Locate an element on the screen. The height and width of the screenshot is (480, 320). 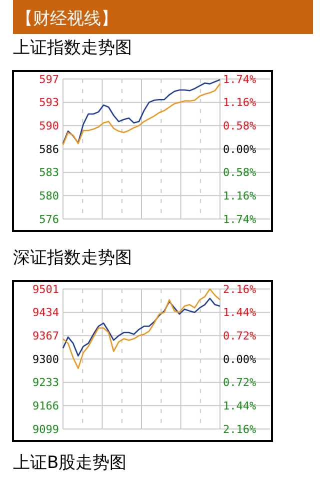
y-tick-label: 583 is located at coordinates (49, 173).